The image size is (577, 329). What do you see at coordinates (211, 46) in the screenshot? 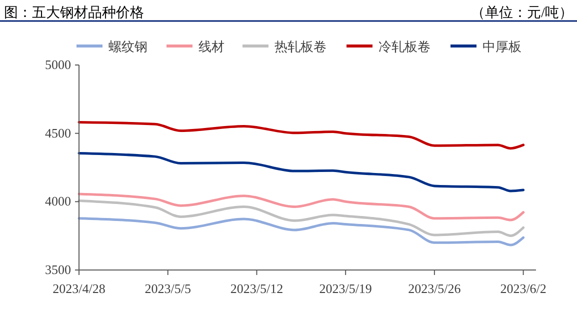
I see `legend-label: 线材` at bounding box center [211, 46].